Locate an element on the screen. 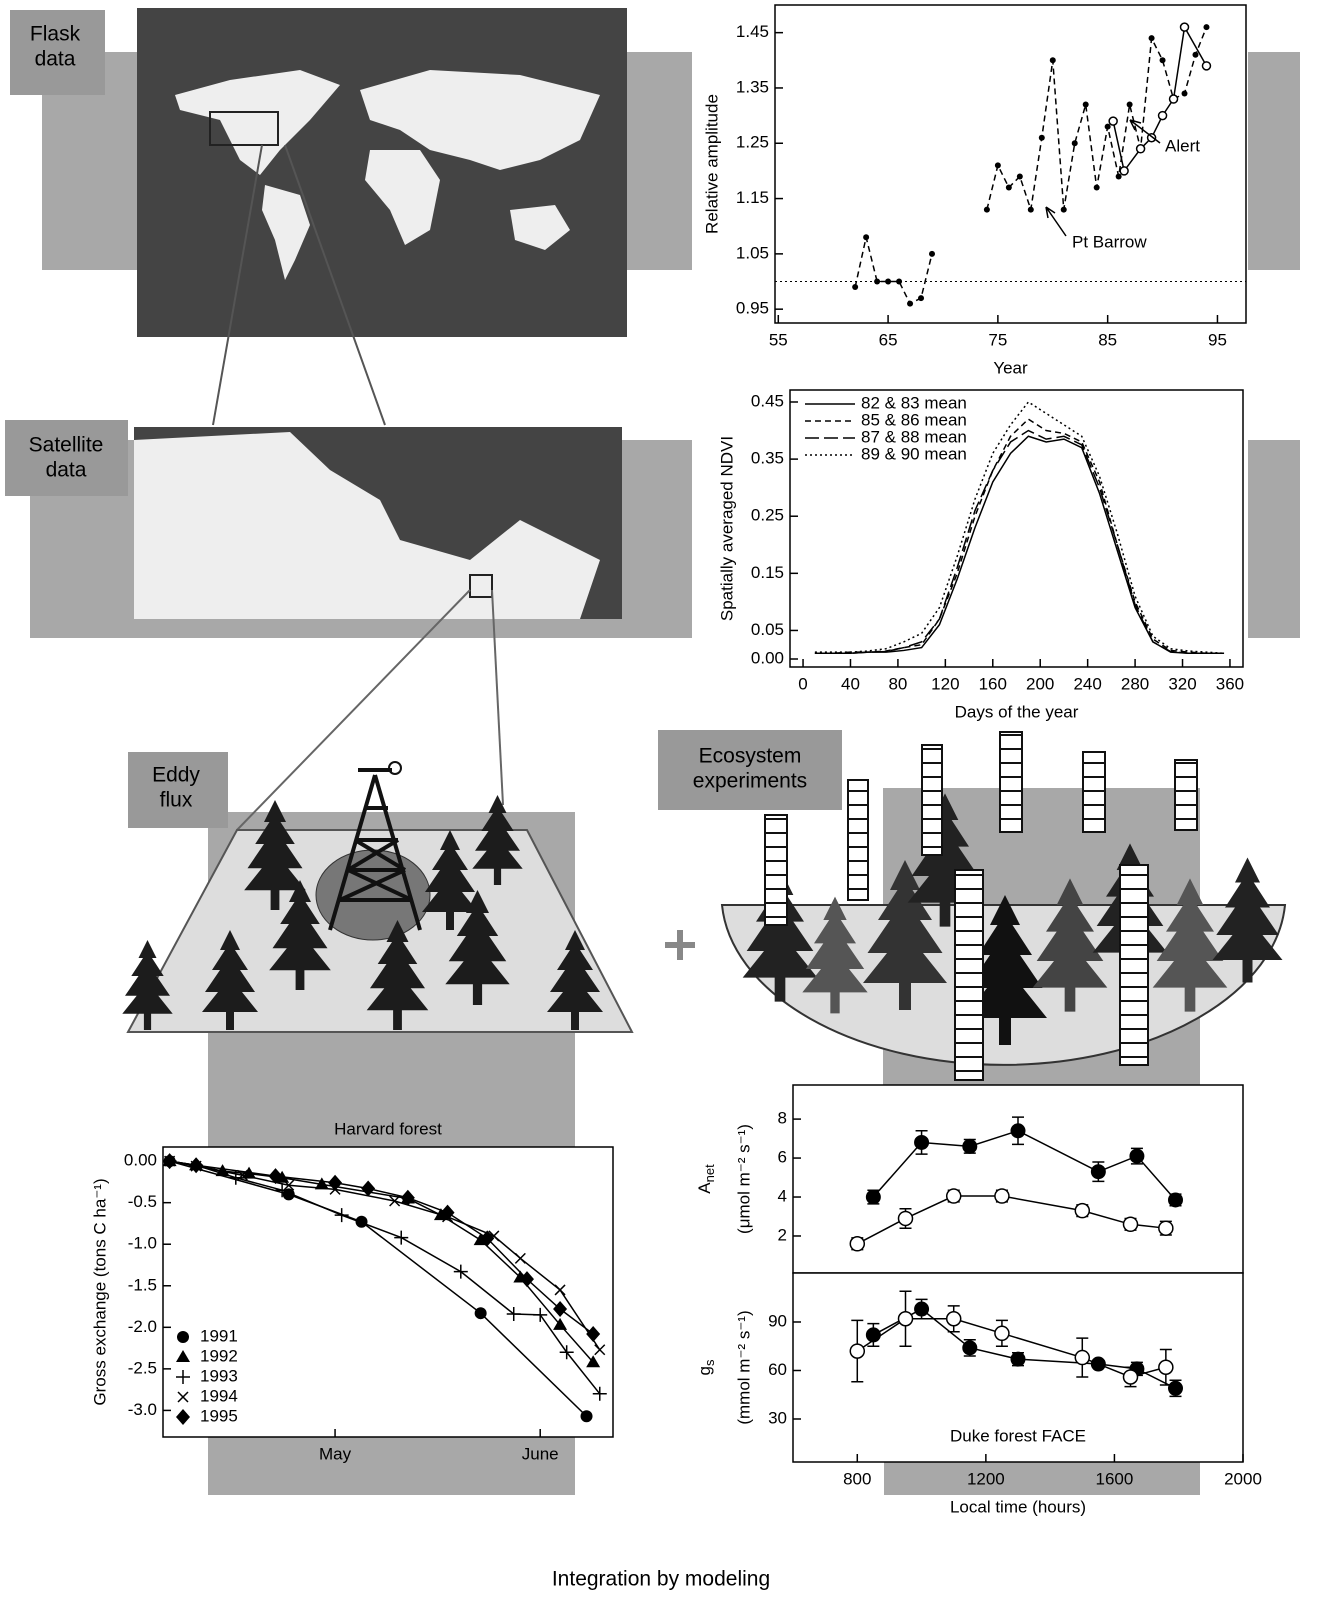 The width and height of the screenshot is (1323, 1612). y-axis-units: (mmol m⁻² s⁻¹) is located at coordinates (743, 1367).